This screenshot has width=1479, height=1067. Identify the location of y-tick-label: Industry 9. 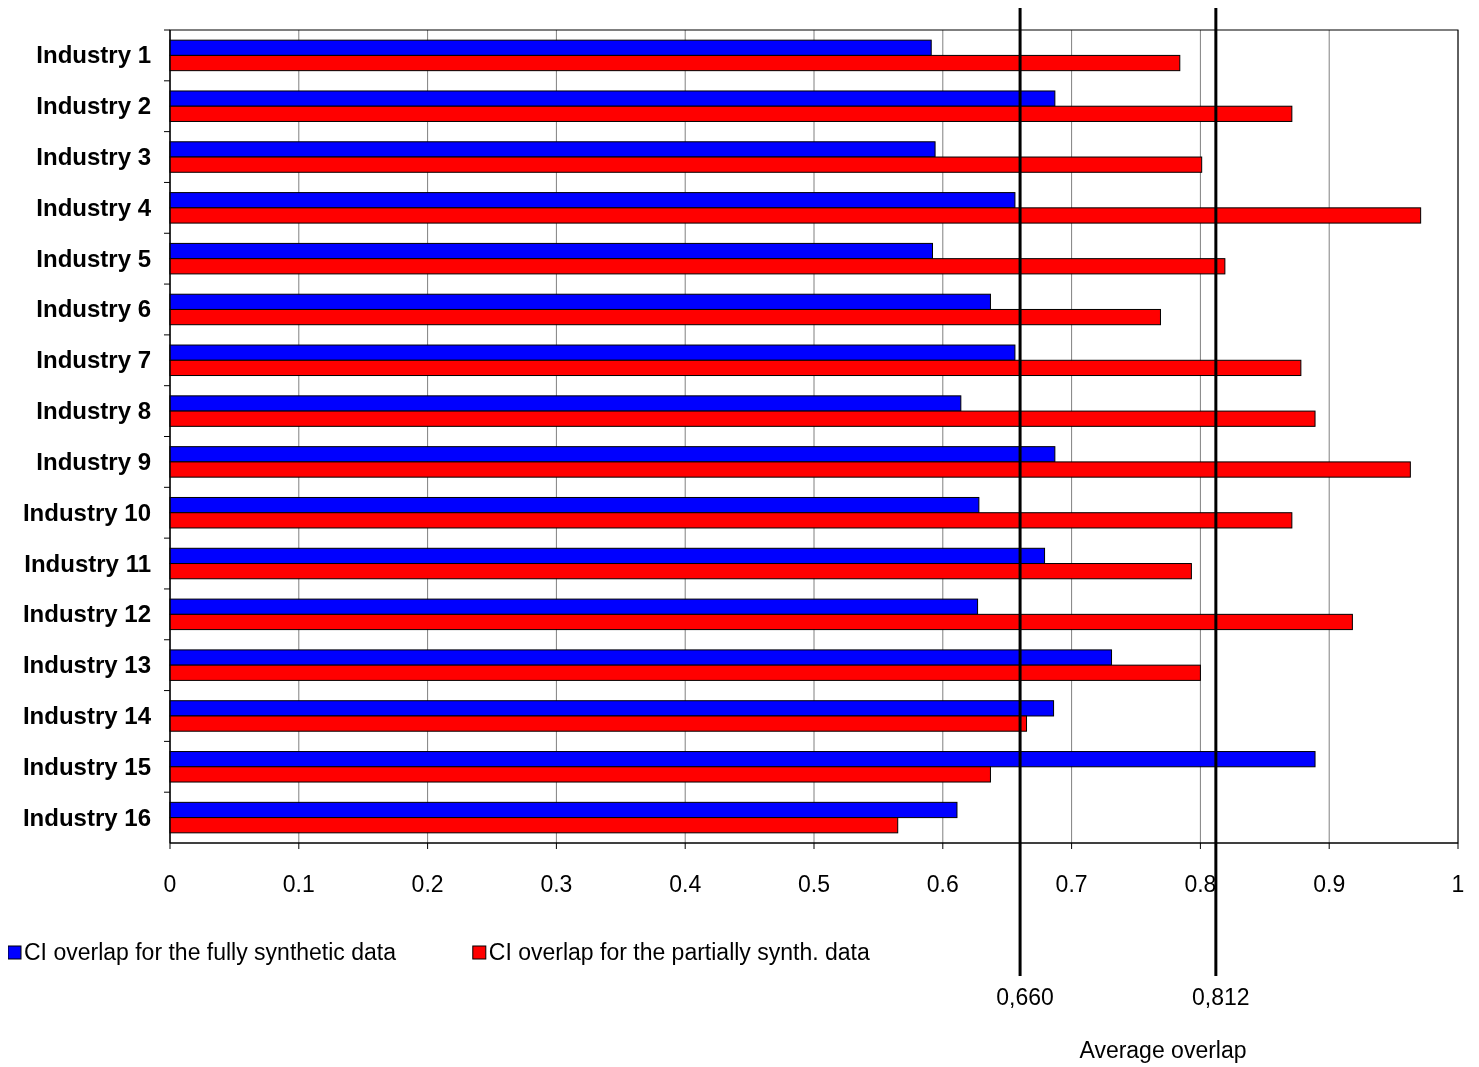
(93, 461).